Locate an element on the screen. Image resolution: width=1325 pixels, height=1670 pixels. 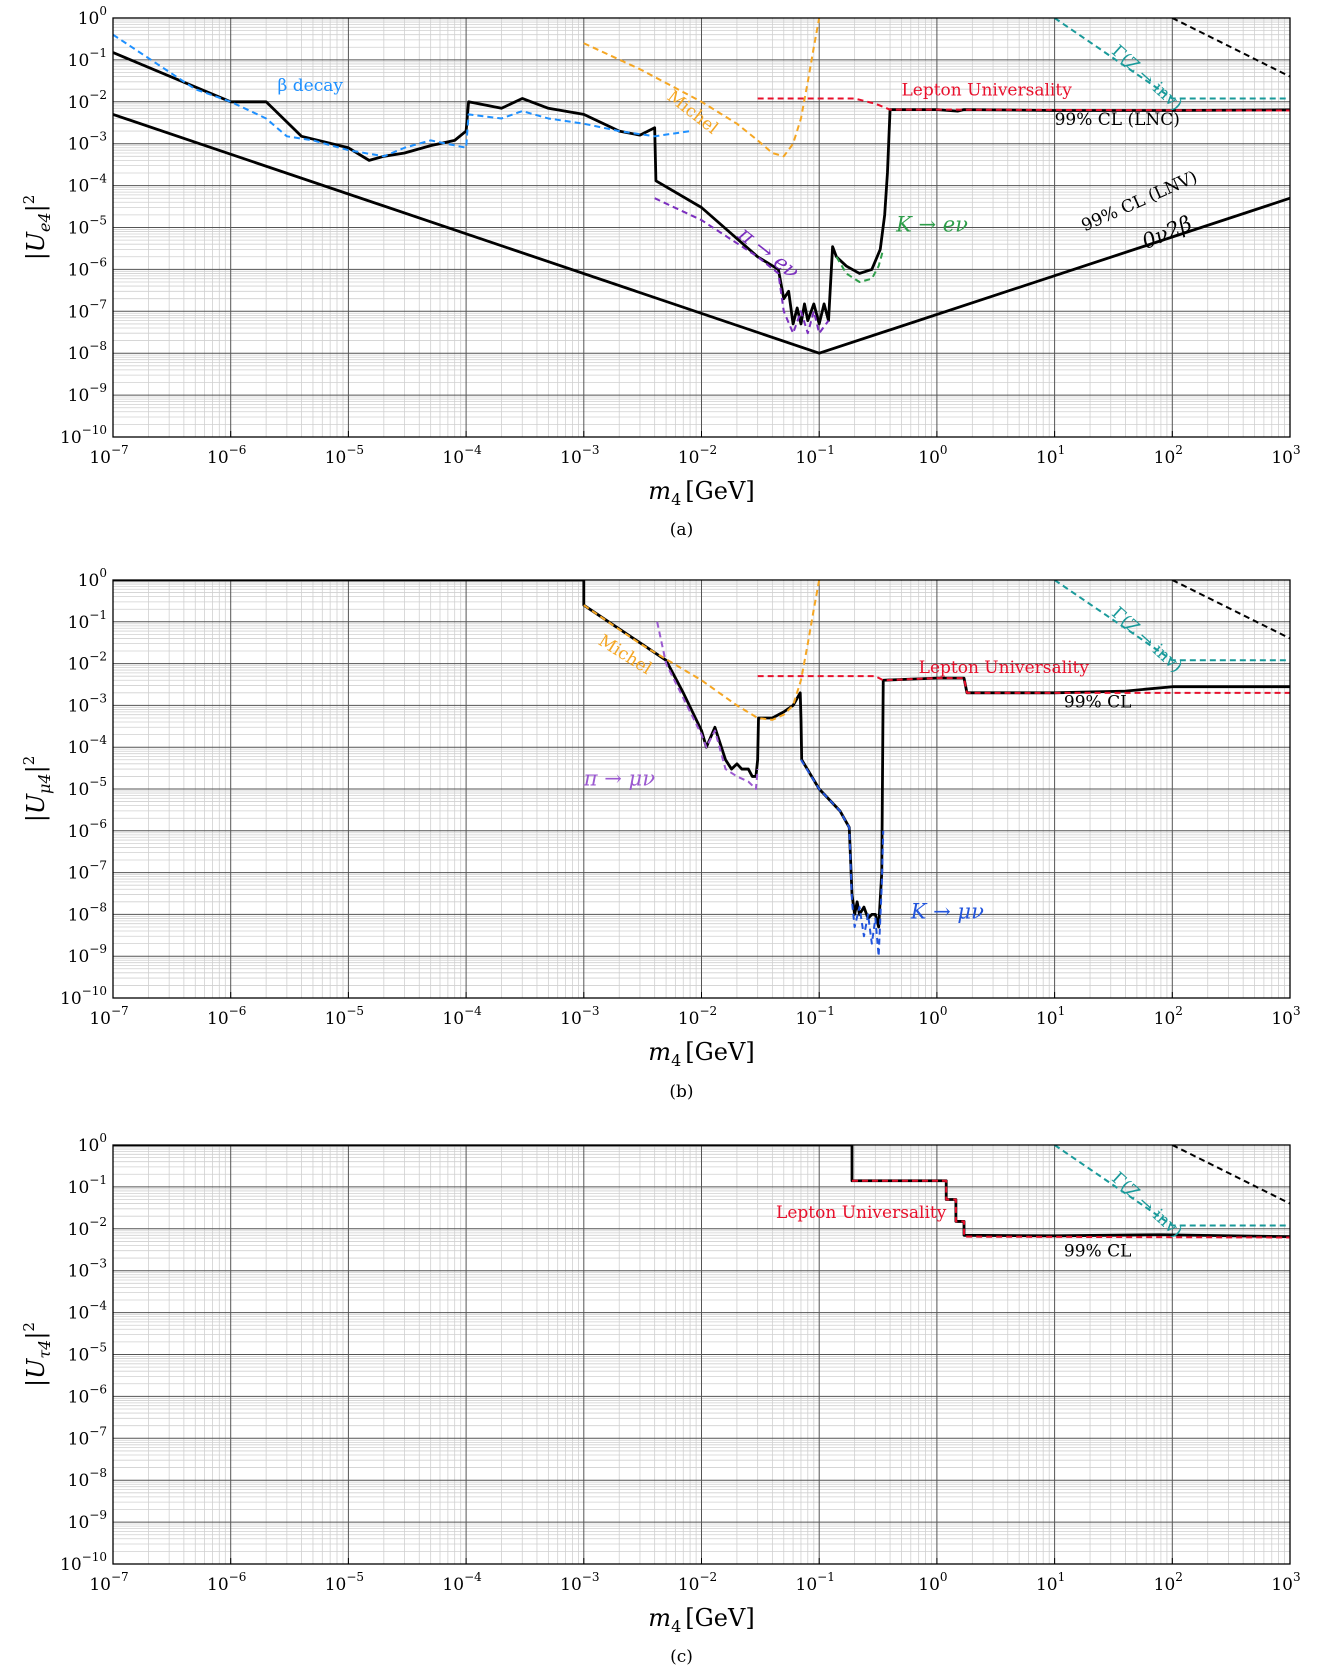
annotation-0: β decay is located at coordinates (311, 86).